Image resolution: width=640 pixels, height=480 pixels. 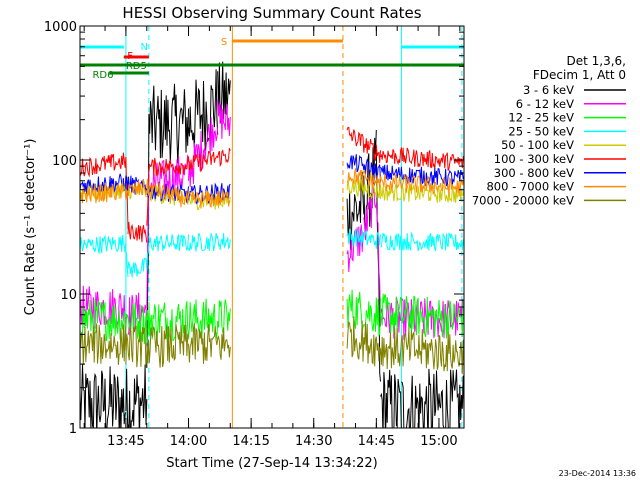 I want to click on chart-title: HESSI Observing Summary Count Rates, so click(x=271, y=13).